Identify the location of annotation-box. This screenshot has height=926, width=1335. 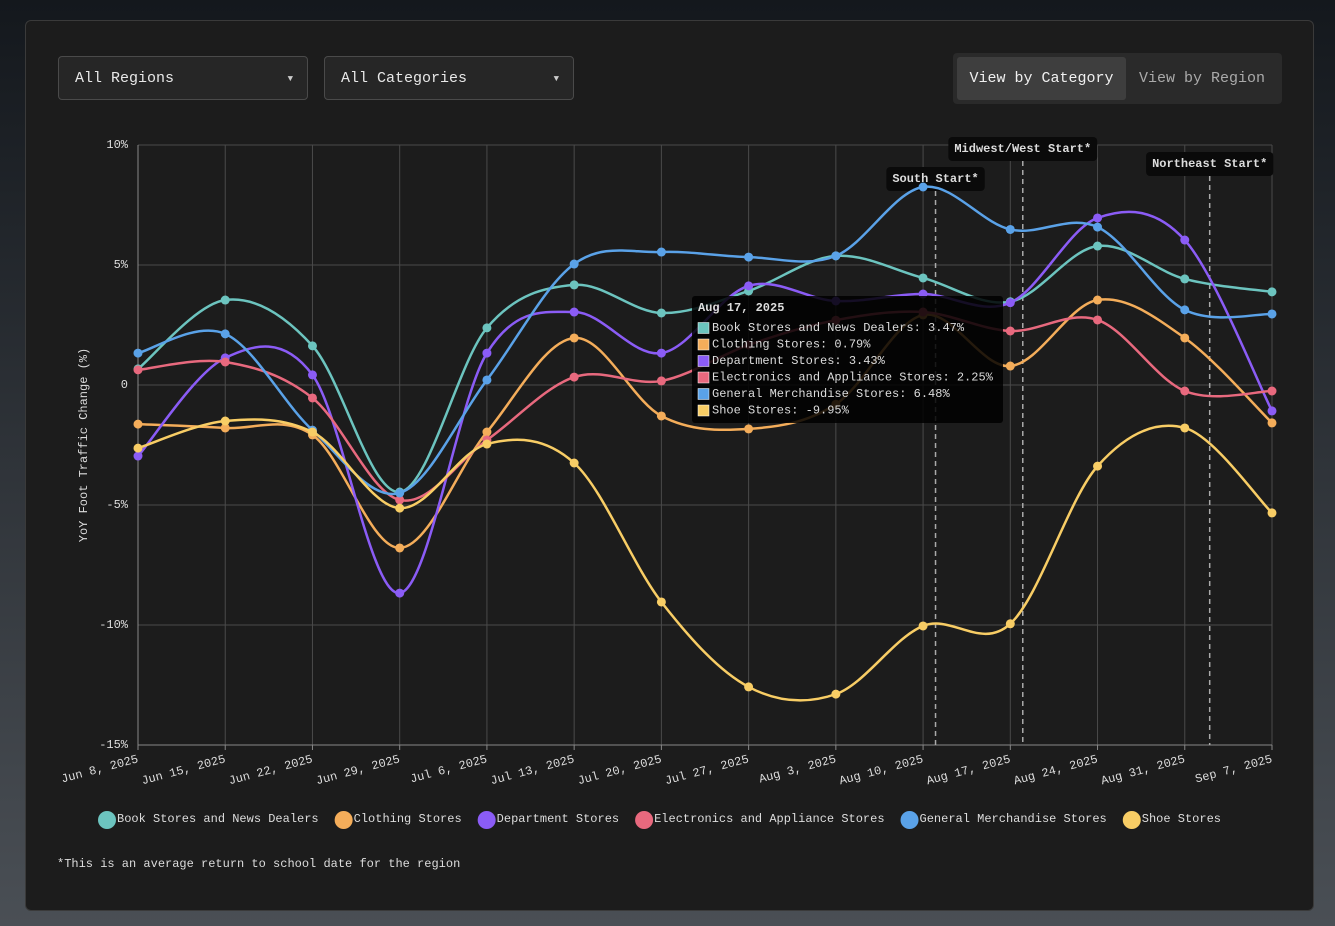
(1023, 149).